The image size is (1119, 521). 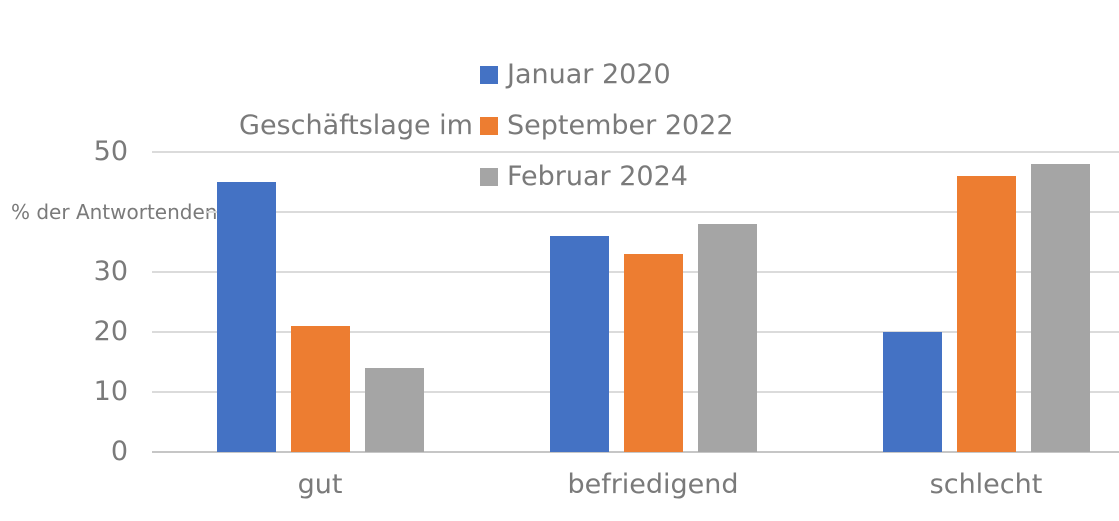 What do you see at coordinates (320, 484) in the screenshot?
I see `x-label-gut: gut` at bounding box center [320, 484].